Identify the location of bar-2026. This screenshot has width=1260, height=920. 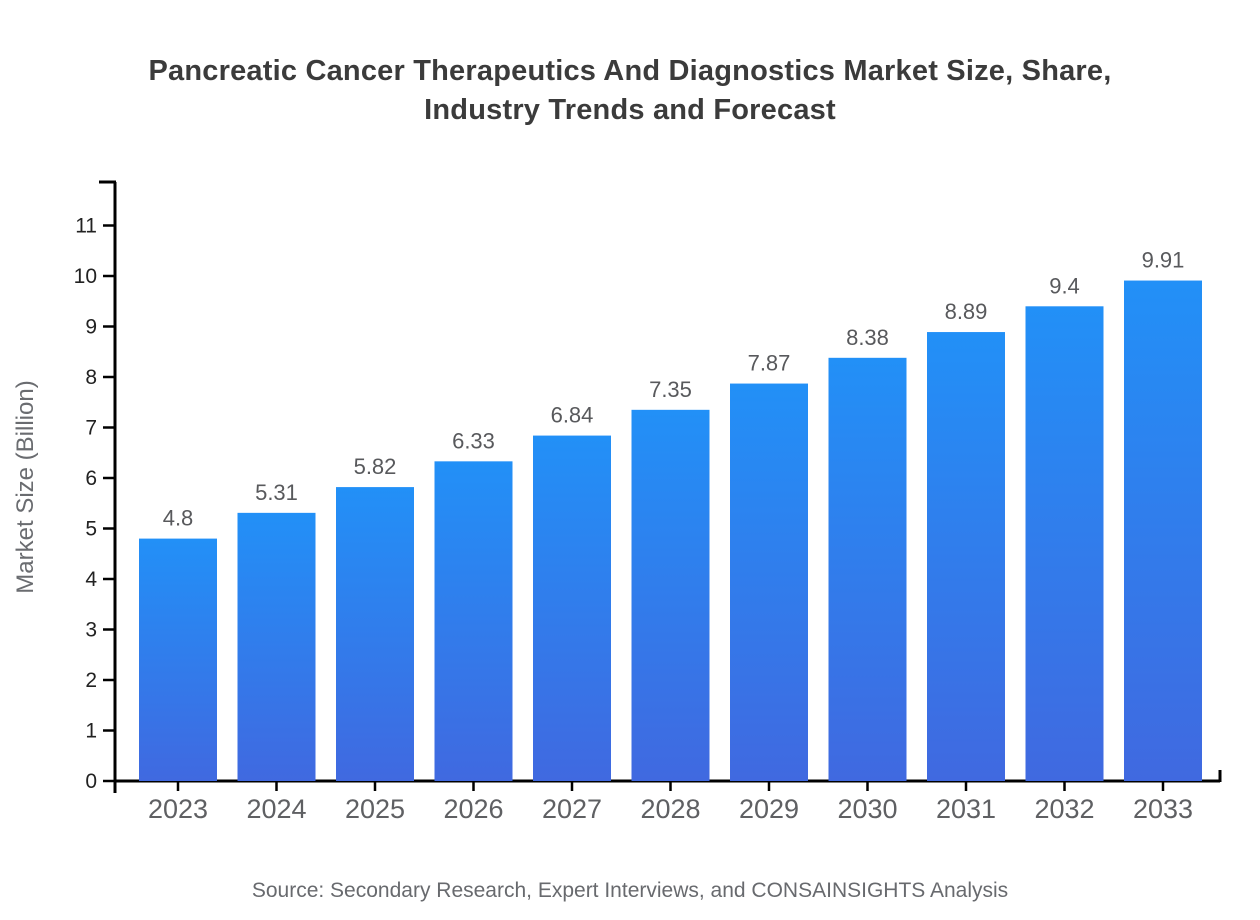
(473, 621).